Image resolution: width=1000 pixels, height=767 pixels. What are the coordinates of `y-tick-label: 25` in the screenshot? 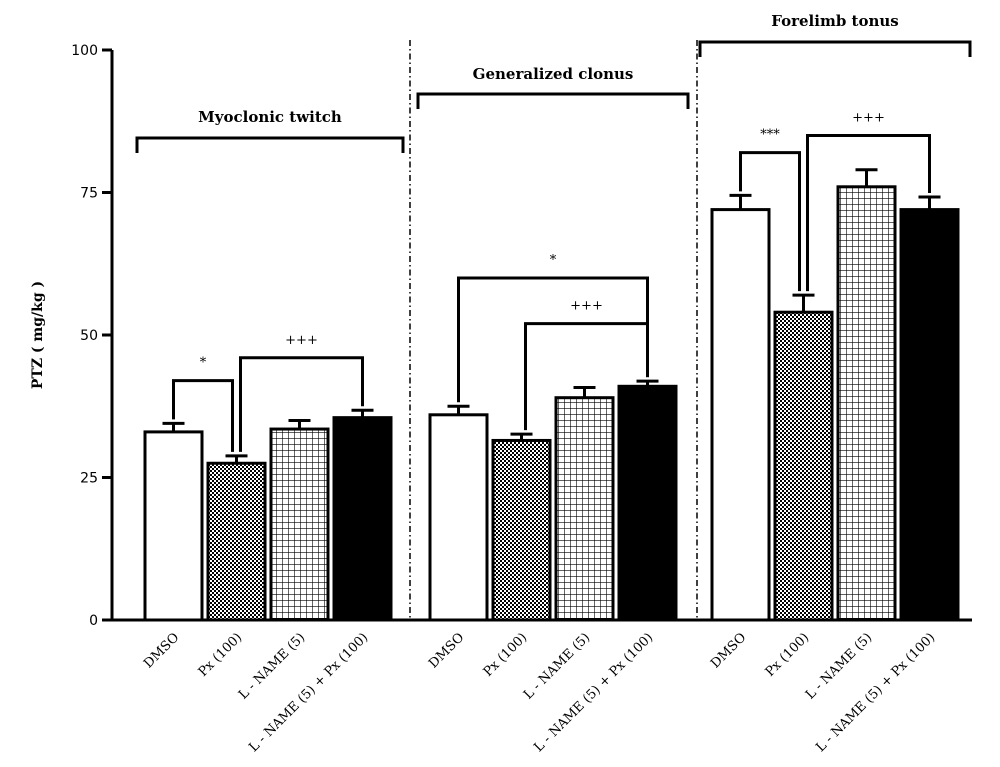 It's located at (89, 479).